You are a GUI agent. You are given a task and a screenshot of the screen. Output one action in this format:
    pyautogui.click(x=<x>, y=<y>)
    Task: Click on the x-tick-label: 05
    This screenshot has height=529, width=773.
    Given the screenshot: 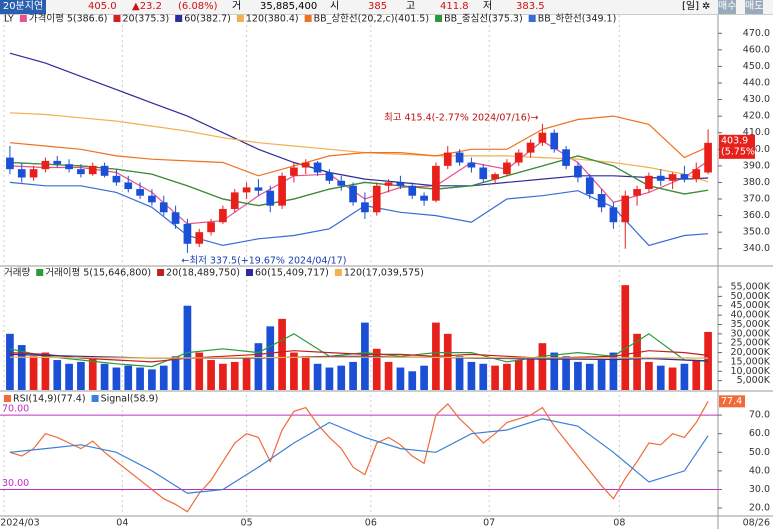 What is the action you would take?
    pyautogui.click(x=247, y=523)
    